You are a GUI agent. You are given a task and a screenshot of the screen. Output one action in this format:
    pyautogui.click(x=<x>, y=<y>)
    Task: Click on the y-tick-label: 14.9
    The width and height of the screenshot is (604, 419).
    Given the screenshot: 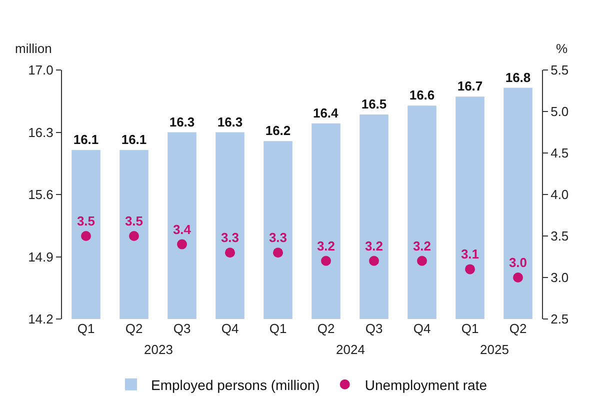 What is the action you would take?
    pyautogui.click(x=41, y=256)
    